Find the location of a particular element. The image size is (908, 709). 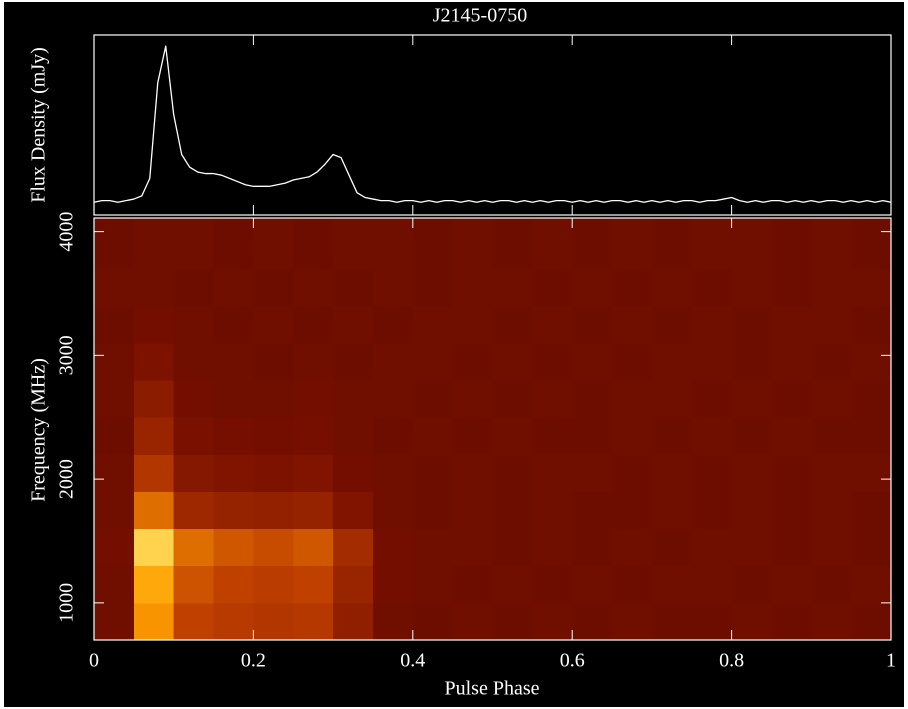

y-axis-label: Frequency (MHz) is located at coordinates (39, 430).